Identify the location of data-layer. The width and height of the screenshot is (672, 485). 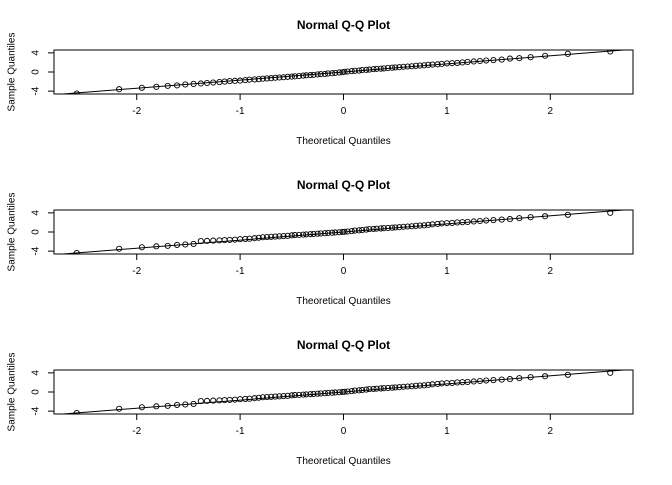
(343, 72).